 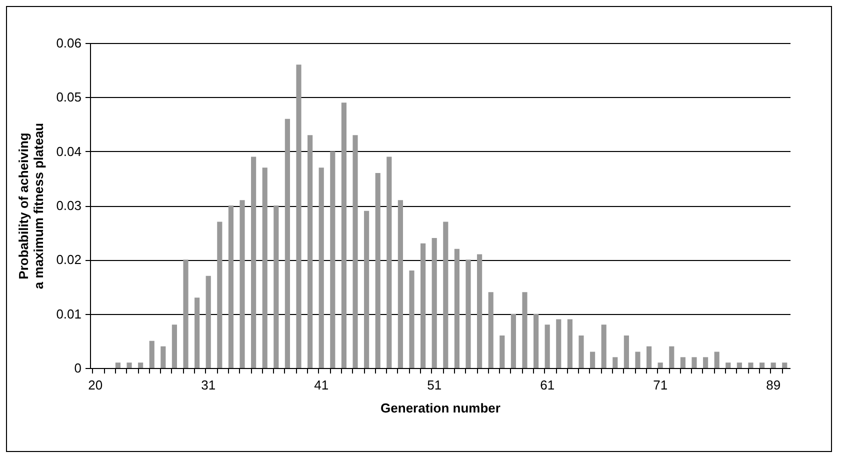 I want to click on x-axis-title: Generation number, so click(x=440, y=408).